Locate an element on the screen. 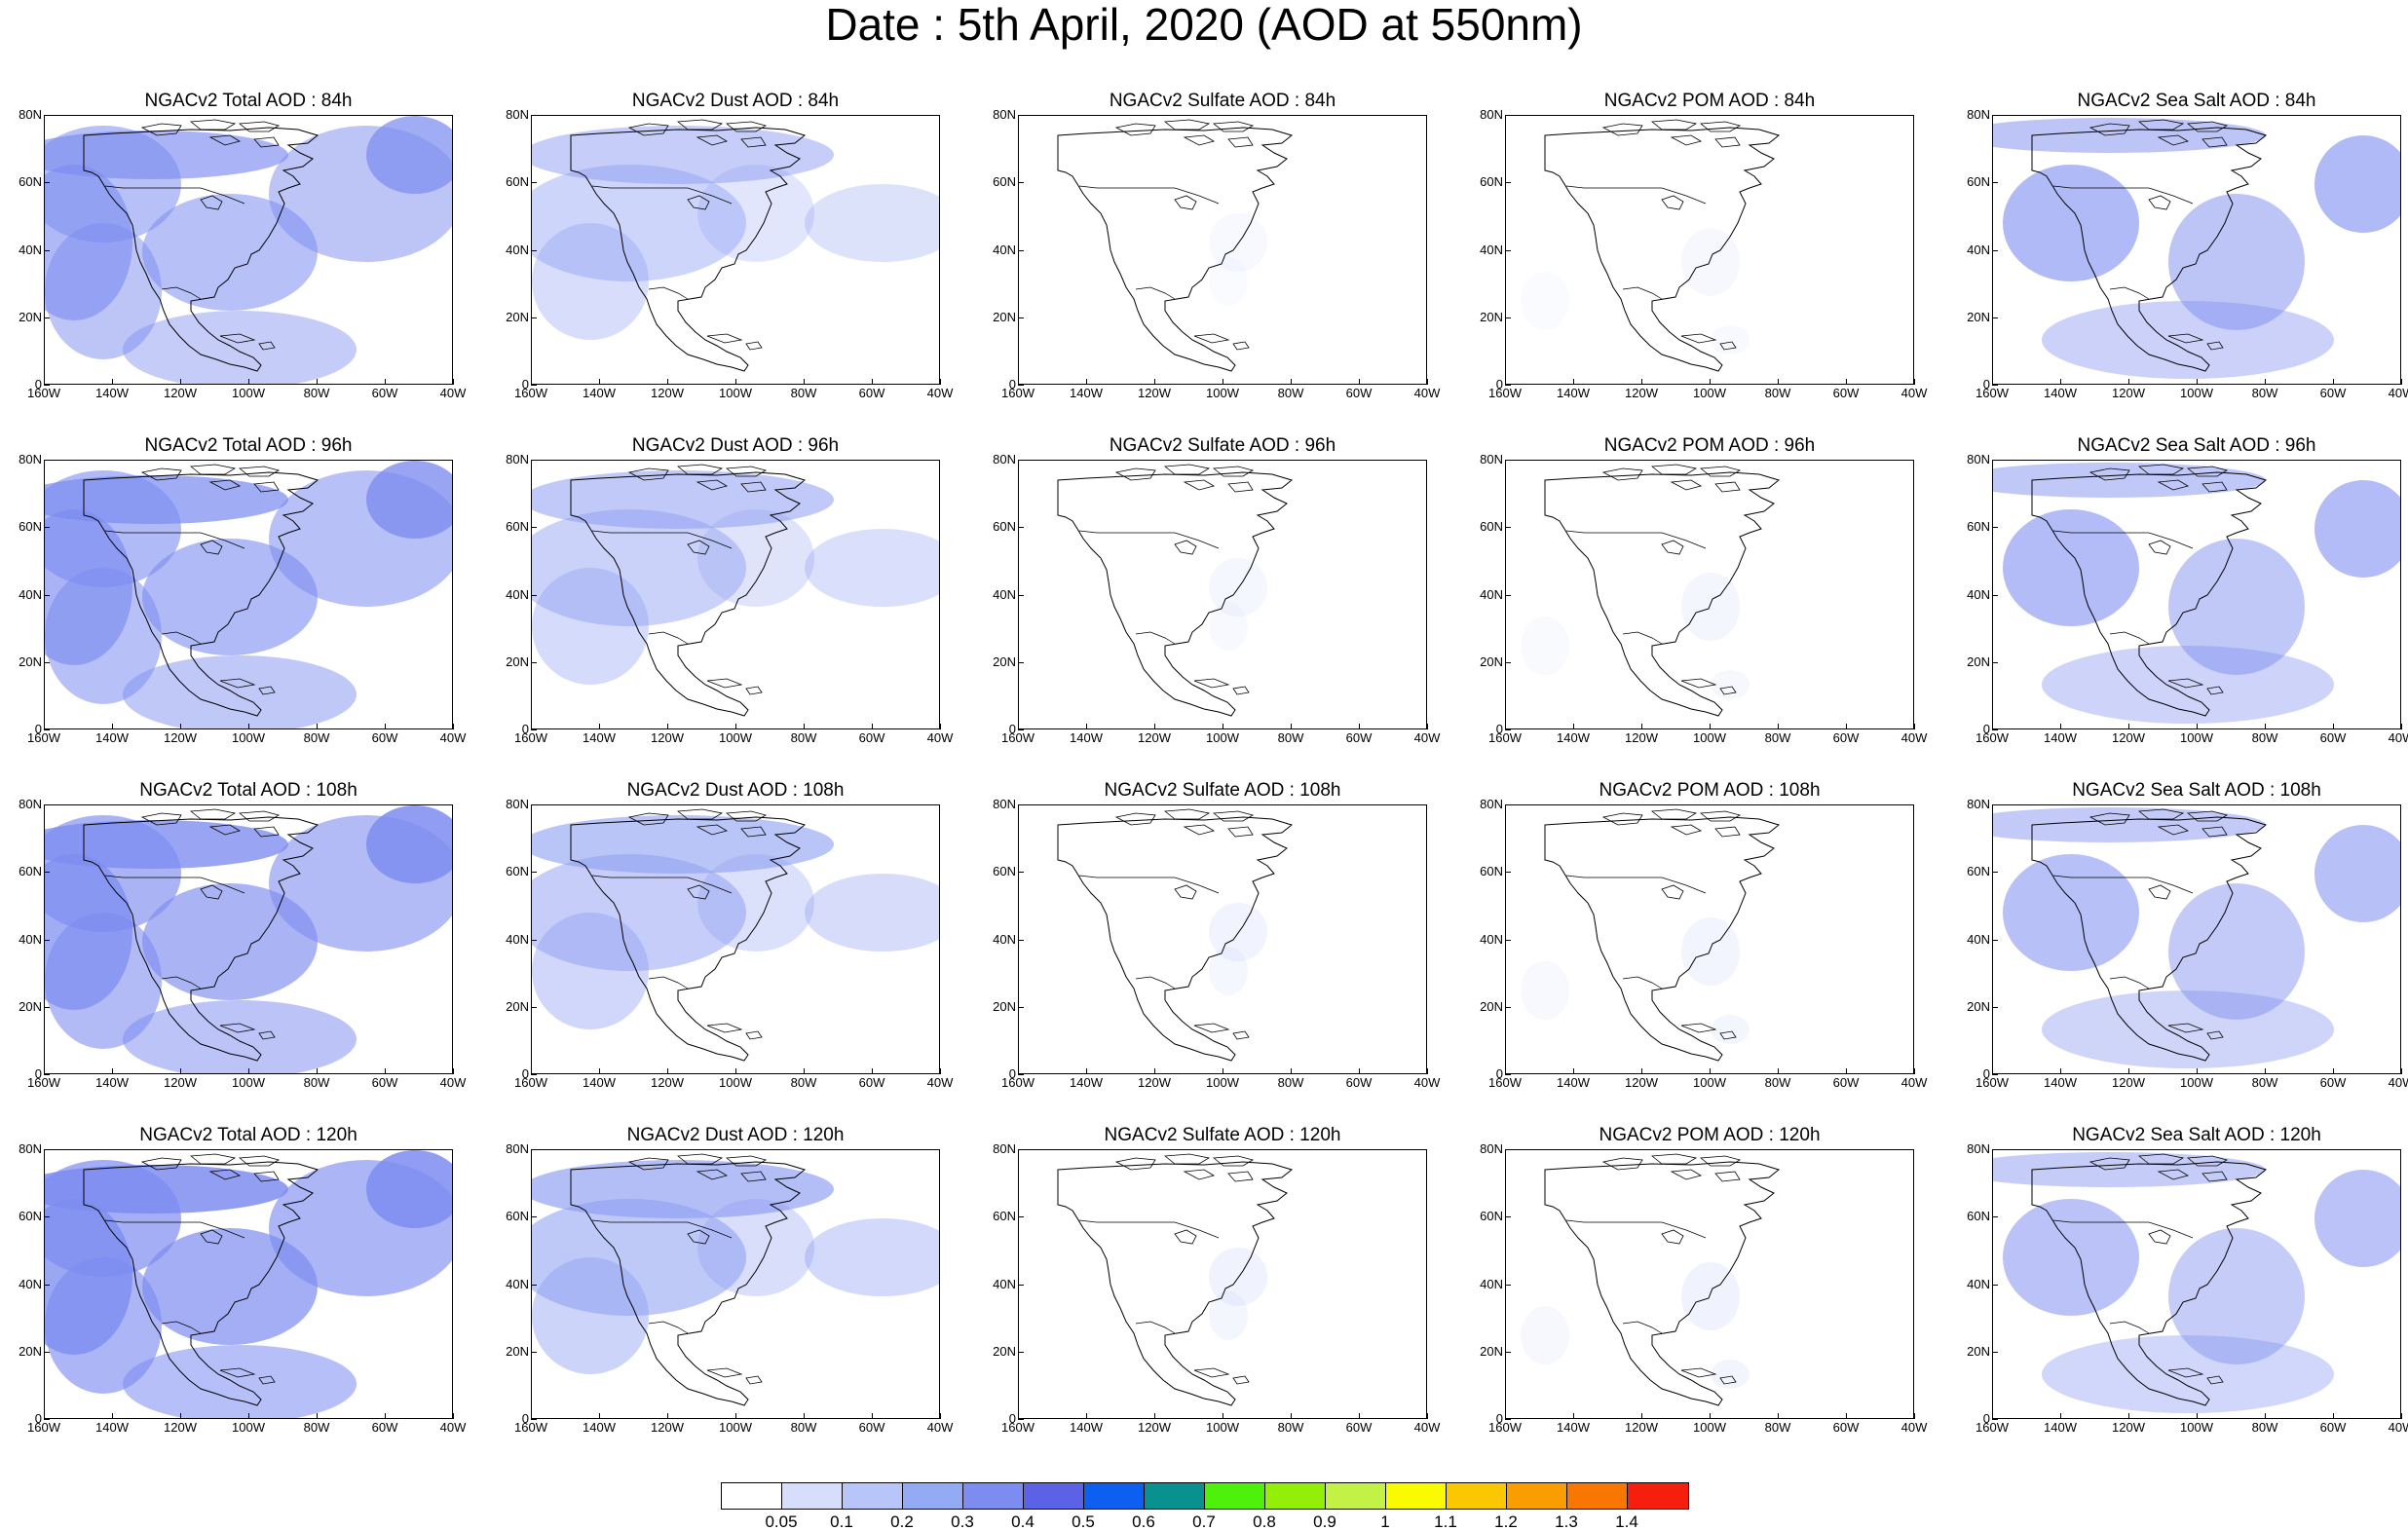  colorbar-swatch is located at coordinates (1175, 1496).